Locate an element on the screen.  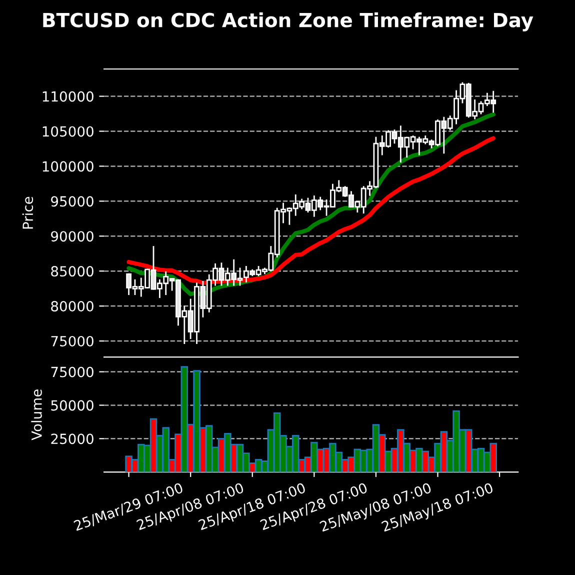
chart-title: BTCUSD on CDC Action Zone Timeframe: Day is located at coordinates (288, 22).